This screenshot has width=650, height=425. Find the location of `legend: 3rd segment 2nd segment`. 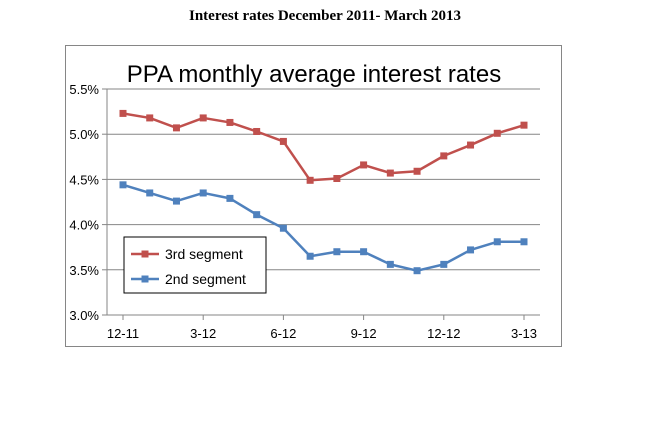

legend: 3rd segment 2nd segment is located at coordinates (195, 265).